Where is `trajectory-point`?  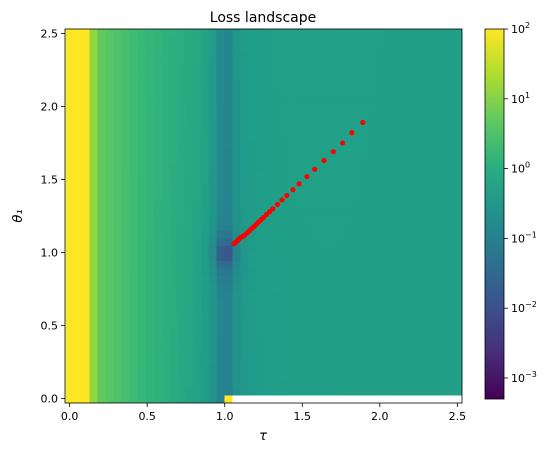 trajectory-point is located at coordinates (315, 169).